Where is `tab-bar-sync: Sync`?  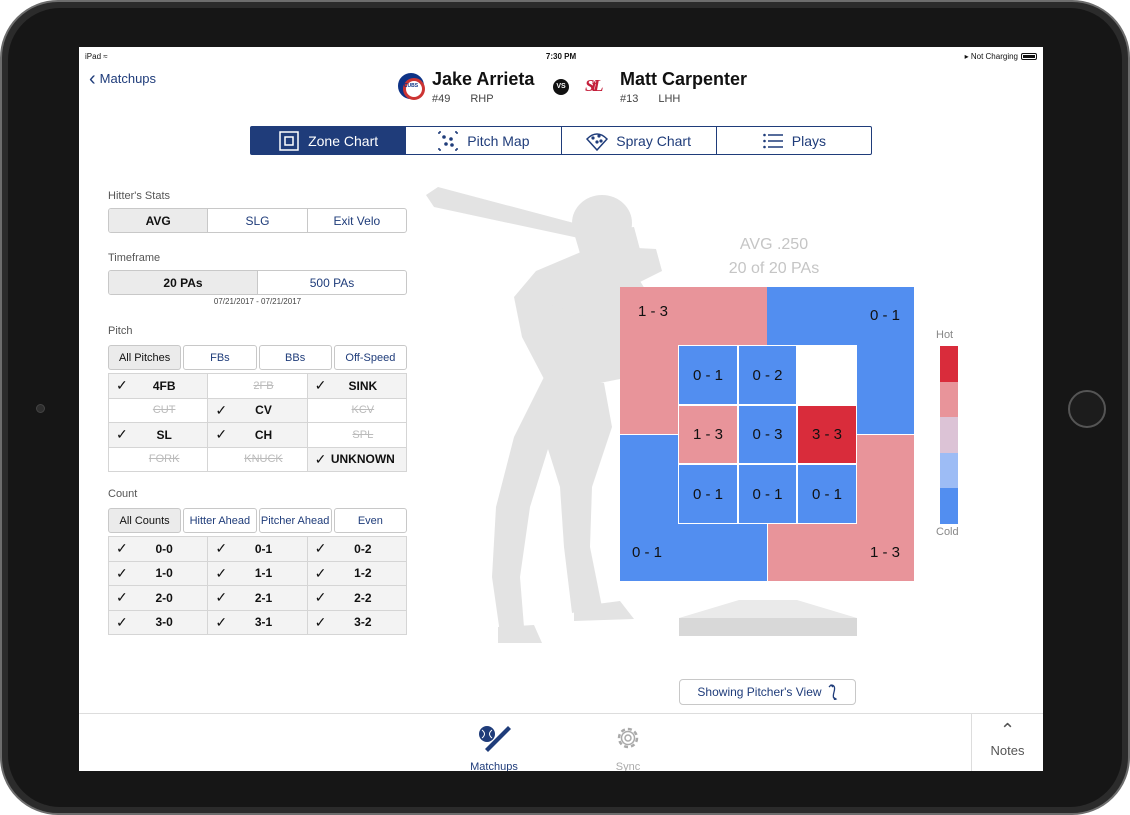 tab-bar-sync: Sync is located at coordinates (628, 746).